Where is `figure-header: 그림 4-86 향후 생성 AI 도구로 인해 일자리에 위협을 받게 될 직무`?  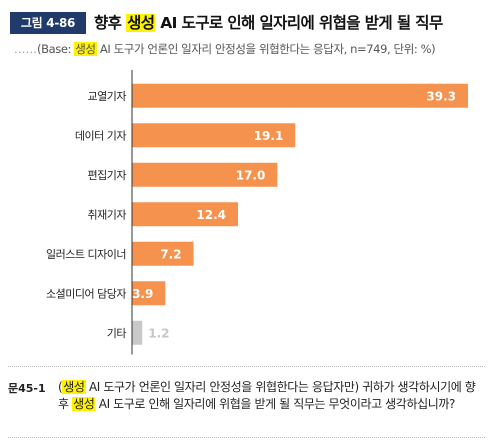
figure-header: 그림 4-86 향후 생성 AI 도구로 인해 일자리에 위협을 받게 될 직무 is located at coordinates (247, 23).